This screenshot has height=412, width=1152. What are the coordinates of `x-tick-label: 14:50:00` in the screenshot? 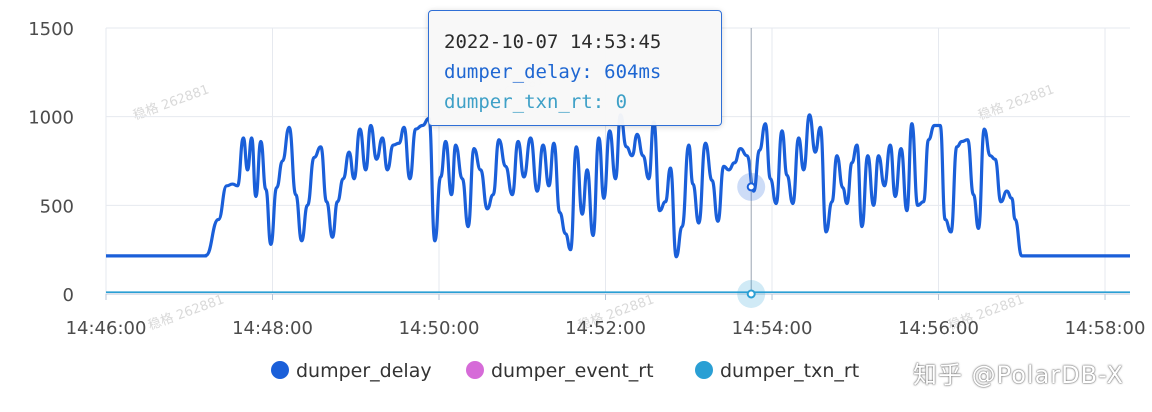 It's located at (439, 328).